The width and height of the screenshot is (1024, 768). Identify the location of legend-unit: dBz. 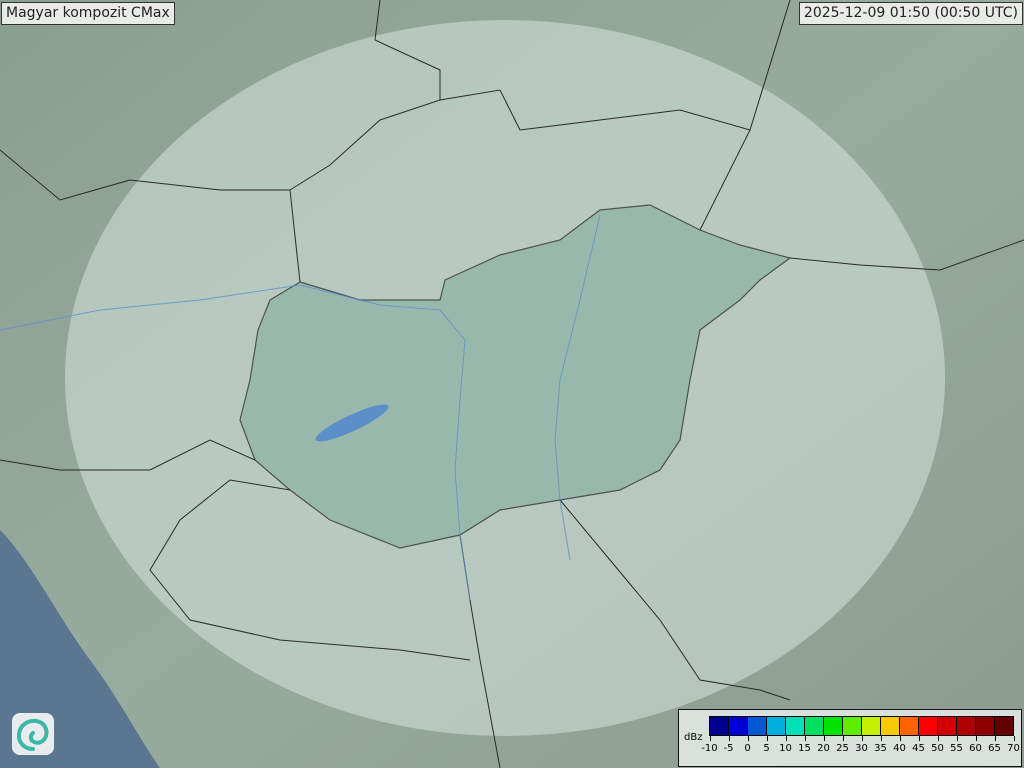
(693, 737).